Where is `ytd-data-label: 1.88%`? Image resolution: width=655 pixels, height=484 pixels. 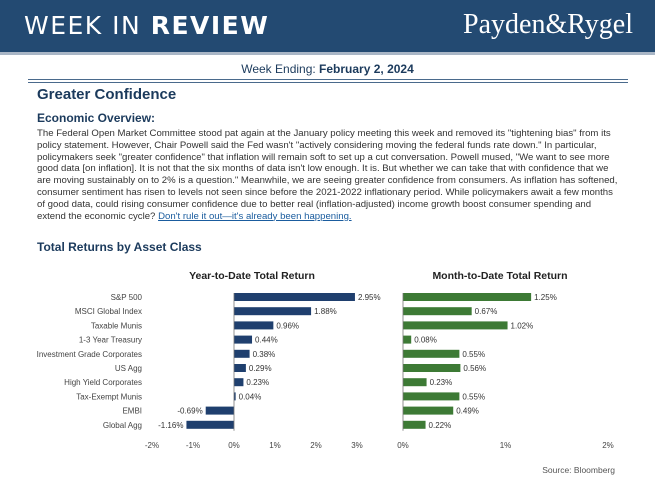
ytd-data-label: 1.88% is located at coordinates (325, 311).